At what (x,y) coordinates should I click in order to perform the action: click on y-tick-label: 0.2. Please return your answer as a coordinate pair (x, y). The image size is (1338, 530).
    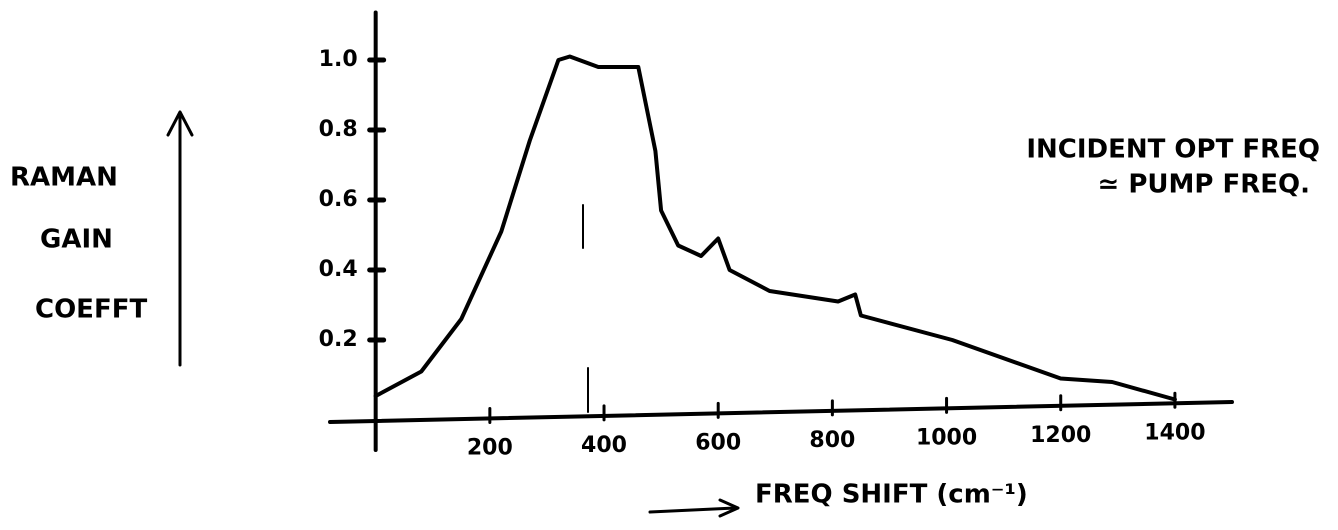
    Looking at the image, I should click on (338, 339).